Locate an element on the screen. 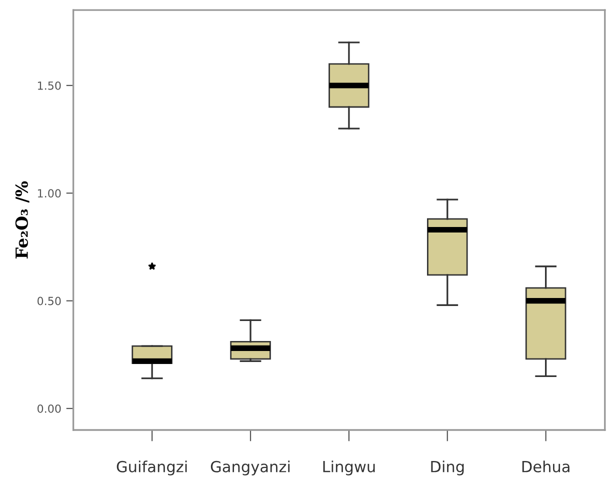 The height and width of the screenshot is (481, 611). x-tick-label: Gangyanzi is located at coordinates (250, 468).